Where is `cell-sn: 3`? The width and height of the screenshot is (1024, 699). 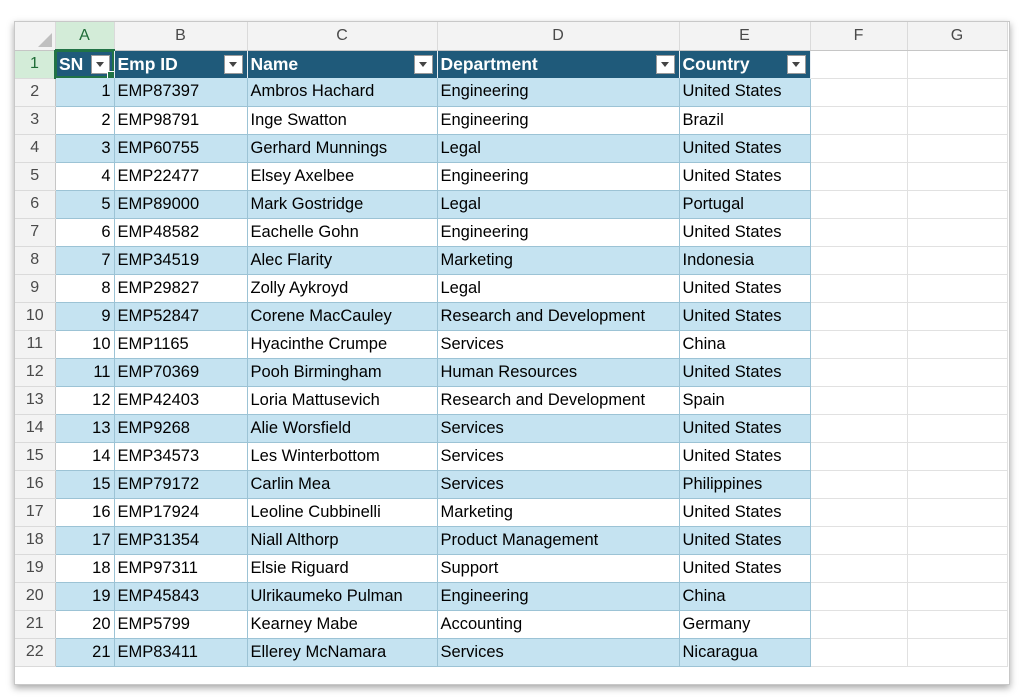 cell-sn: 3 is located at coordinates (85, 148).